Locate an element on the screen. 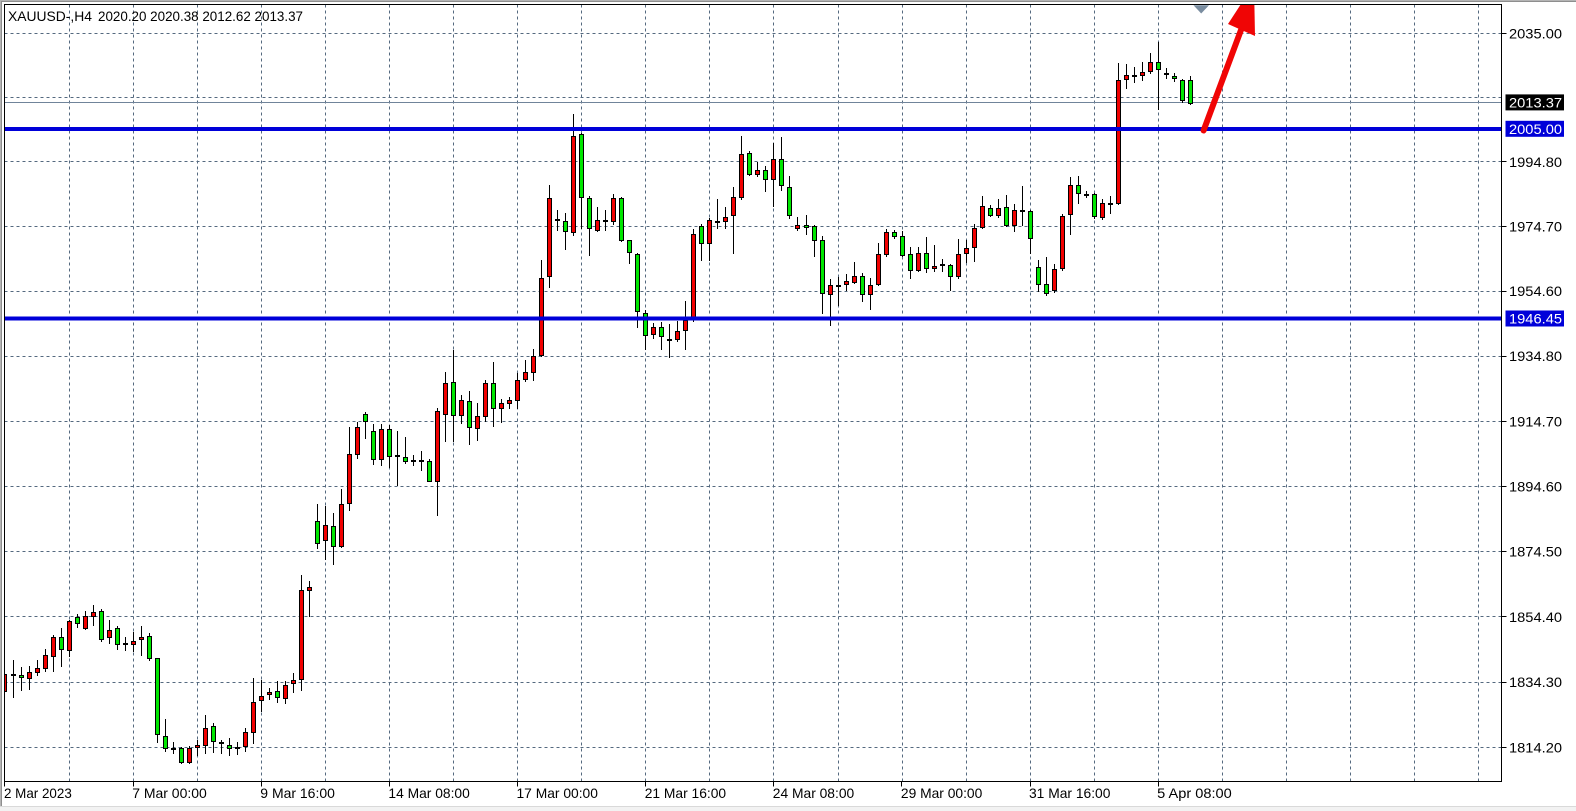 The height and width of the screenshot is (811, 1576). svg-text: 1854.40 is located at coordinates (1535, 617).